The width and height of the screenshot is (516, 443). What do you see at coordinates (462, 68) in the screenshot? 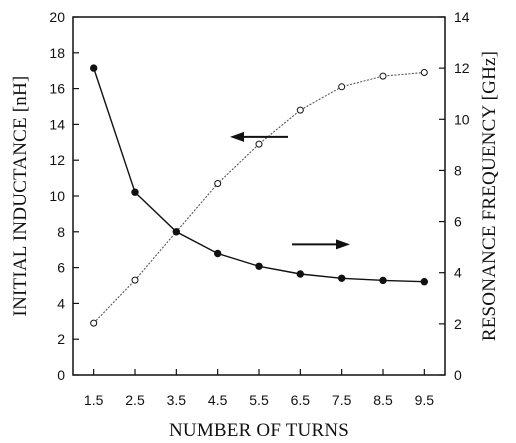
I see `right-tick-label: 12` at bounding box center [462, 68].